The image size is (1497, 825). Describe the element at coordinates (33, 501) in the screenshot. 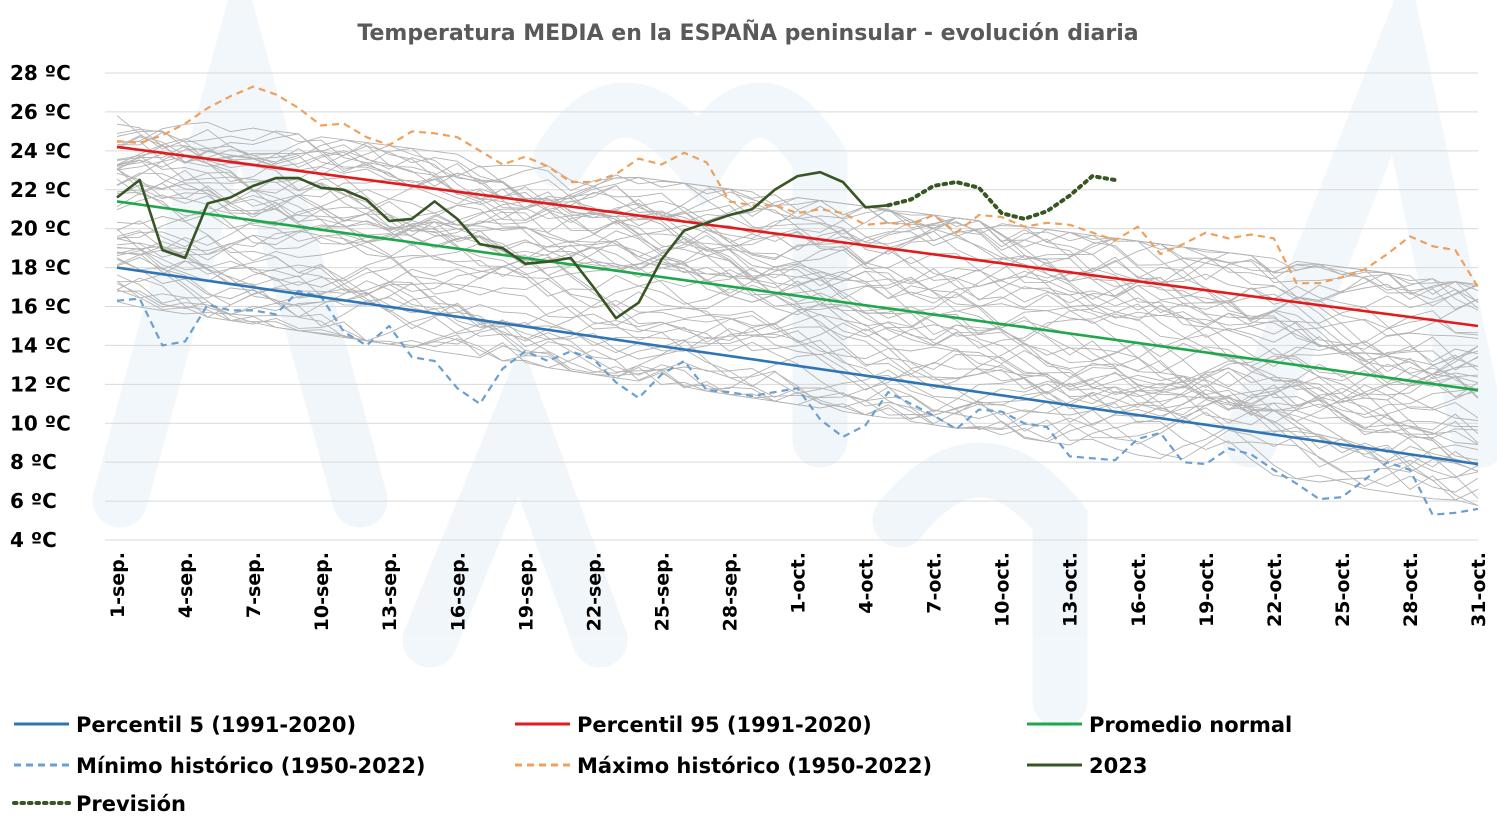

I see `y-tick-label: 6 ºC` at that location.